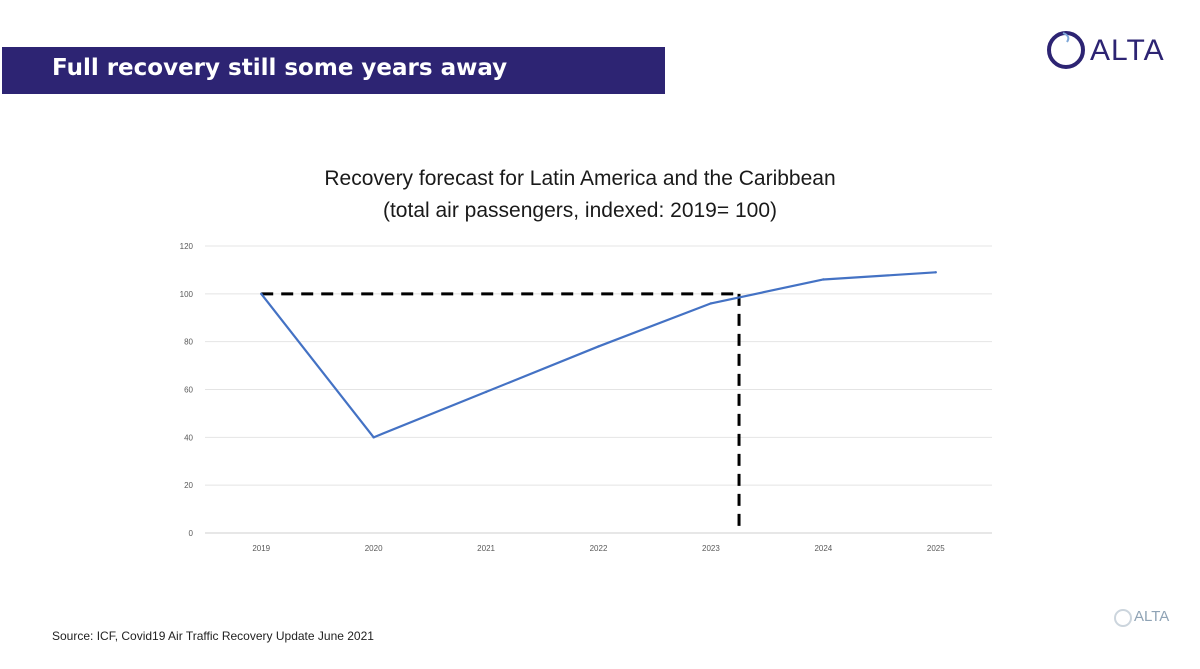 This screenshot has height=669, width=1200. Describe the element at coordinates (191, 533) in the screenshot. I see `y-tick-label: 0` at that location.